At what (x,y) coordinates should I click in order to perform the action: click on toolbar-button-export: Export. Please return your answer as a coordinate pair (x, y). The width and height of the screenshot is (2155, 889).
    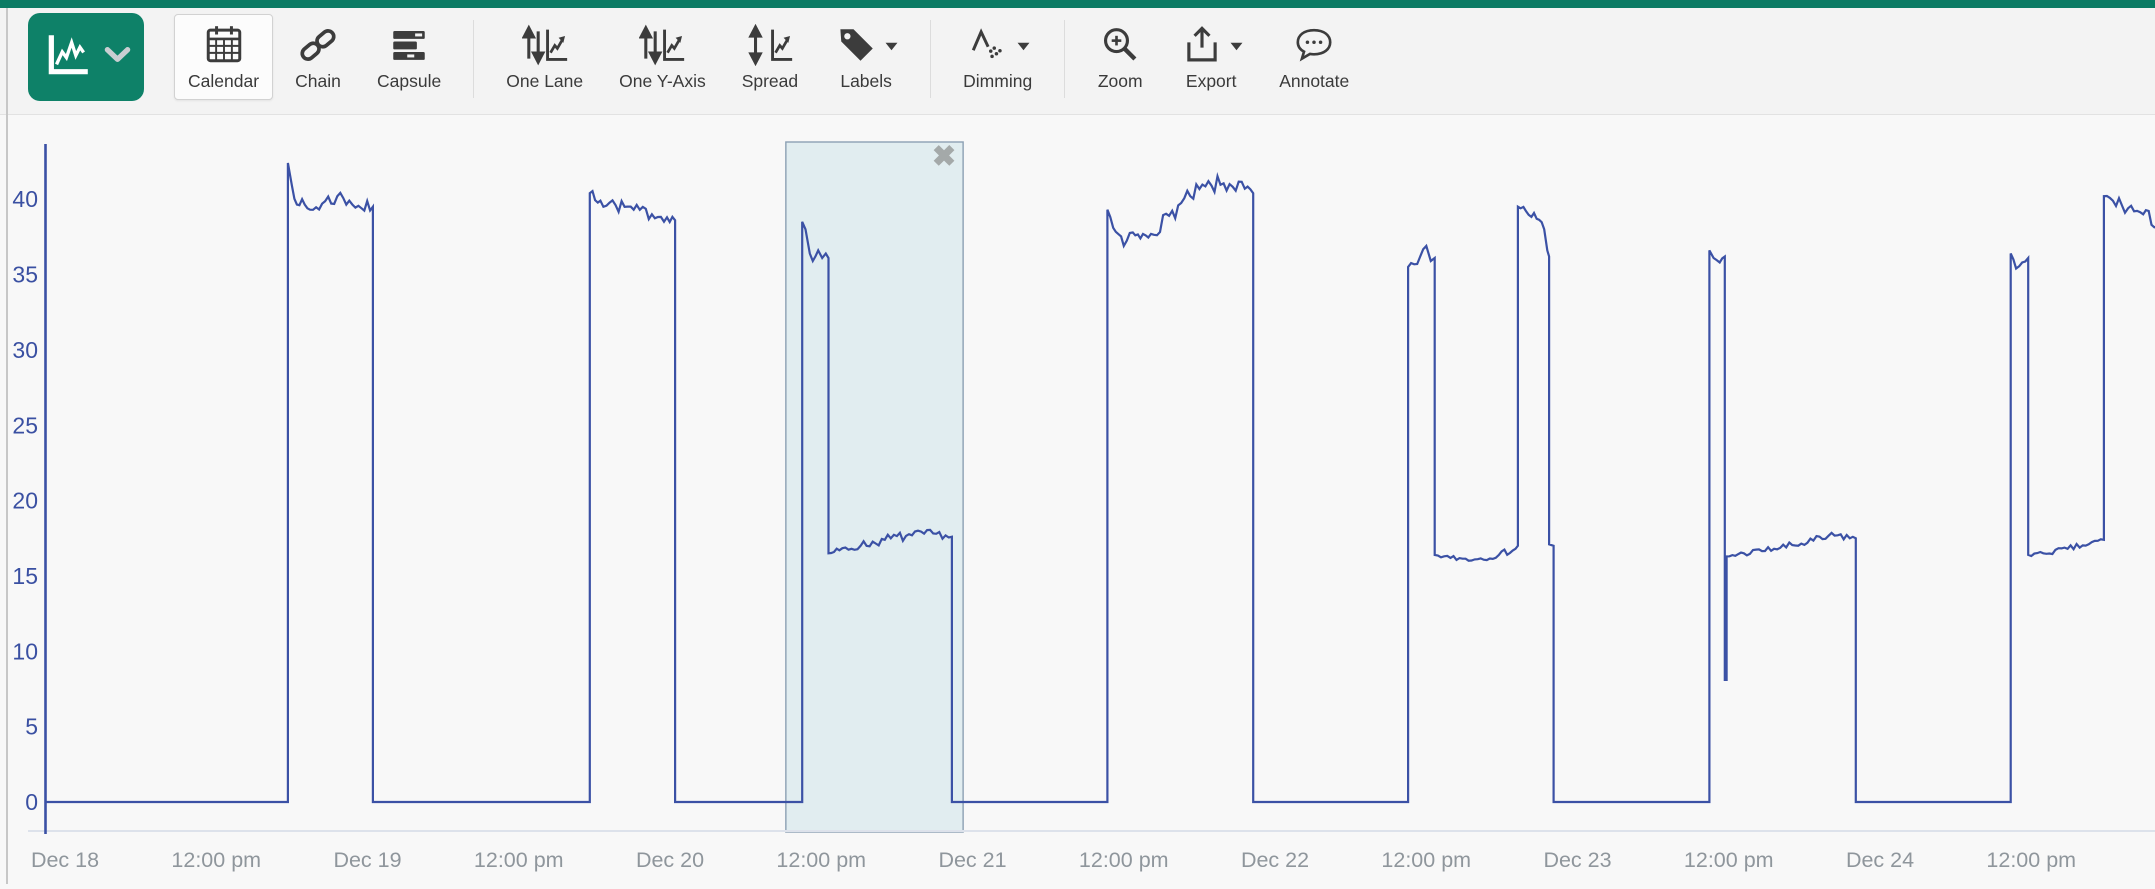
    Looking at the image, I should click on (1211, 57).